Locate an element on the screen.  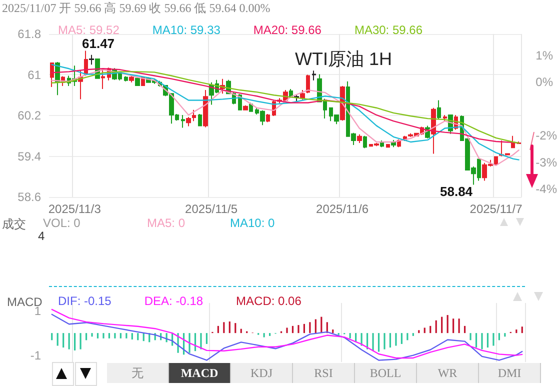
y2-tick-label: 1% is located at coordinates (545, 55).